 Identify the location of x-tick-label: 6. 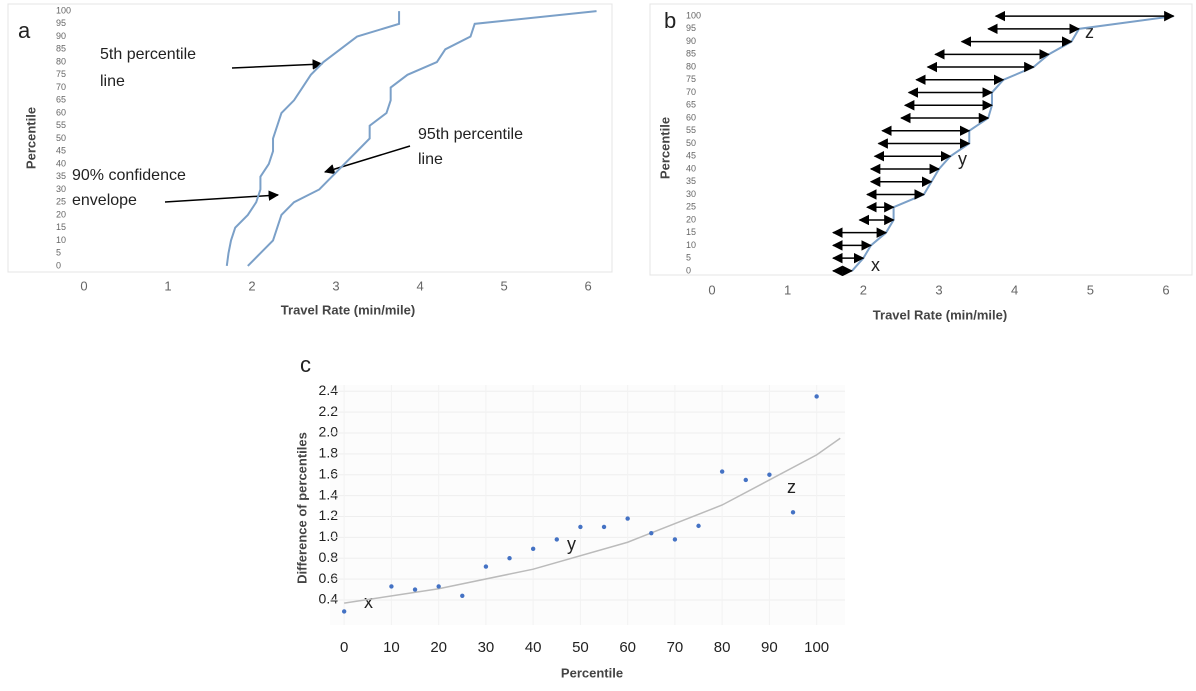
(588, 285).